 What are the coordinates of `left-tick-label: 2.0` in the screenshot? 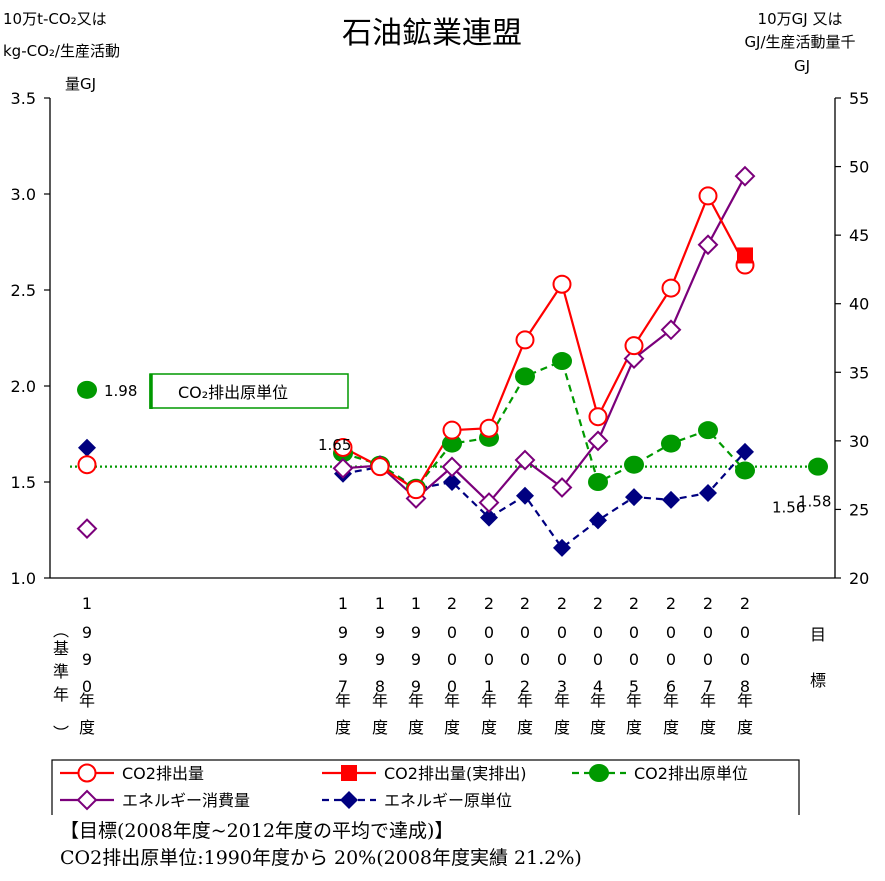 It's located at (23, 386).